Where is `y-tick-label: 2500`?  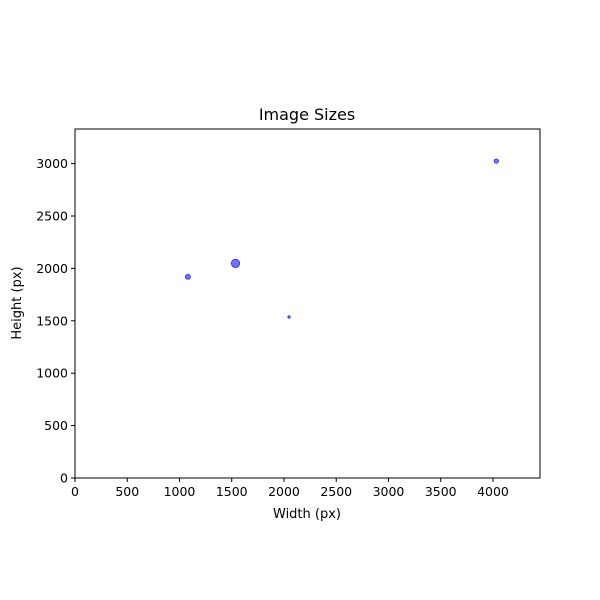 y-tick-label: 2500 is located at coordinates (52, 215).